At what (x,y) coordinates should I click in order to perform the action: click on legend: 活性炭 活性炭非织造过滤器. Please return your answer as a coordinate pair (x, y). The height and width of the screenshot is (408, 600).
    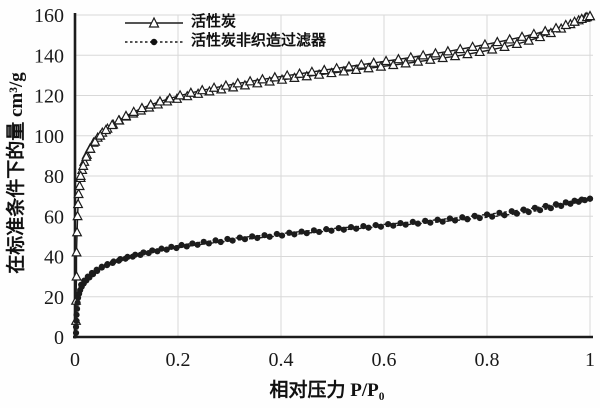
    Looking at the image, I should click on (225, 32).